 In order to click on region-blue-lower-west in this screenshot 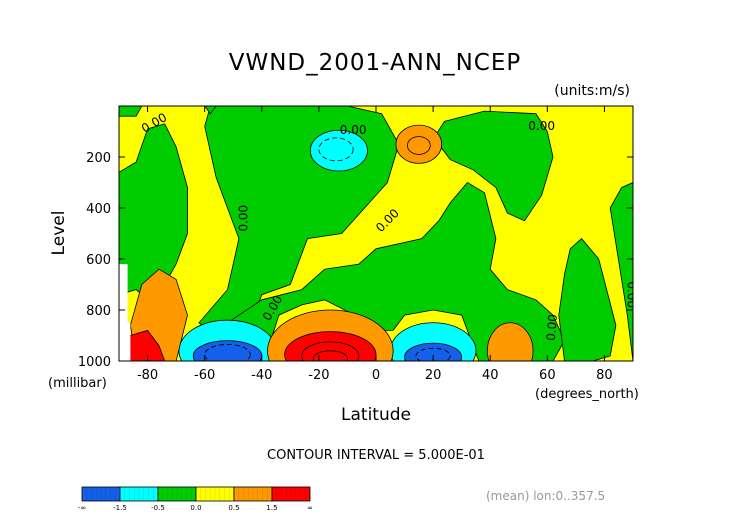, I will do `click(227, 350)`.